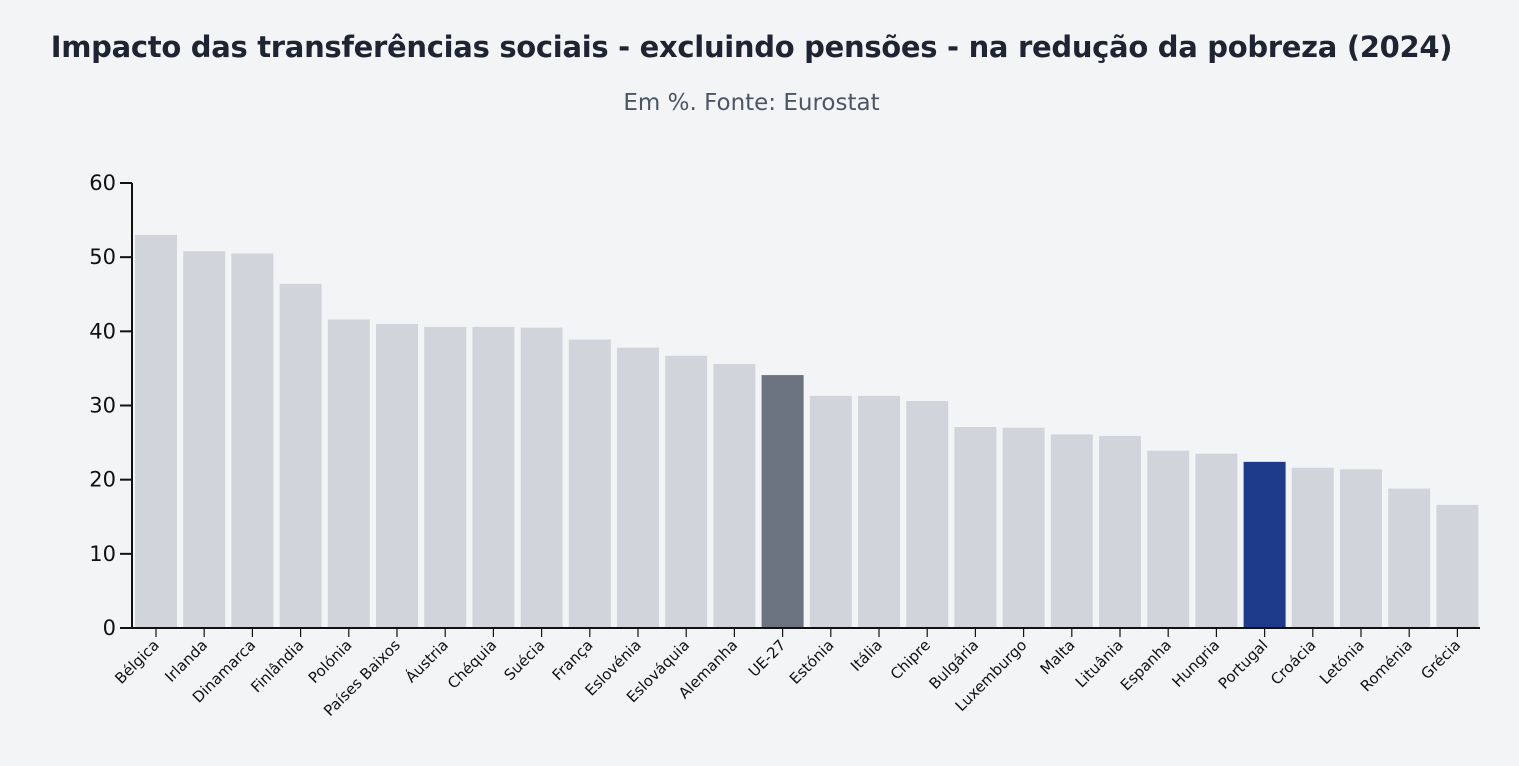  I want to click on bar-eslováquia, so click(686, 491).